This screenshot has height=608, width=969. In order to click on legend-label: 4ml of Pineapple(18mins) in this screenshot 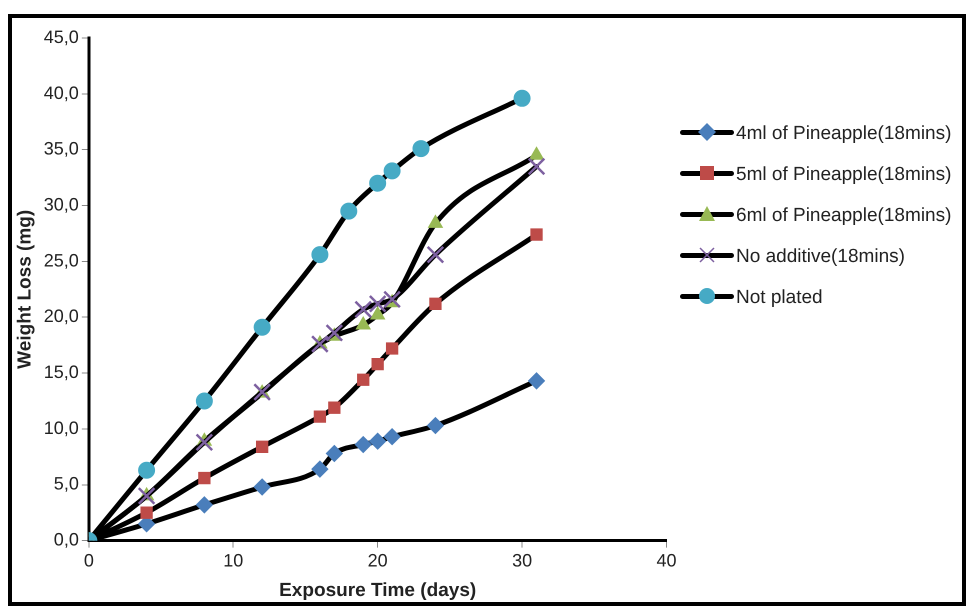, I will do `click(844, 134)`.